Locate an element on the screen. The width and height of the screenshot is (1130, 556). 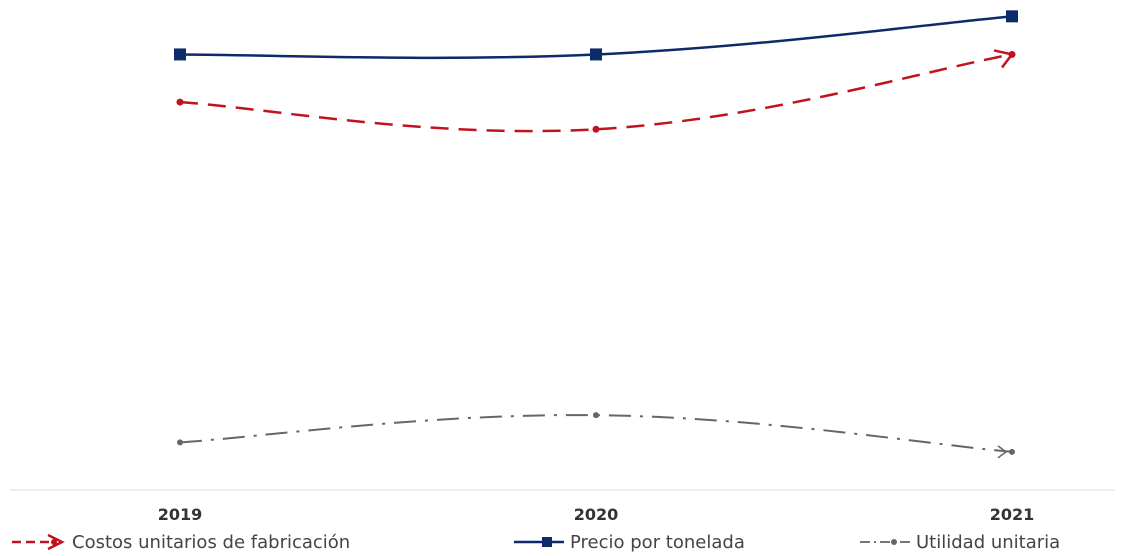
series-line-costos is located at coordinates (596, 93).